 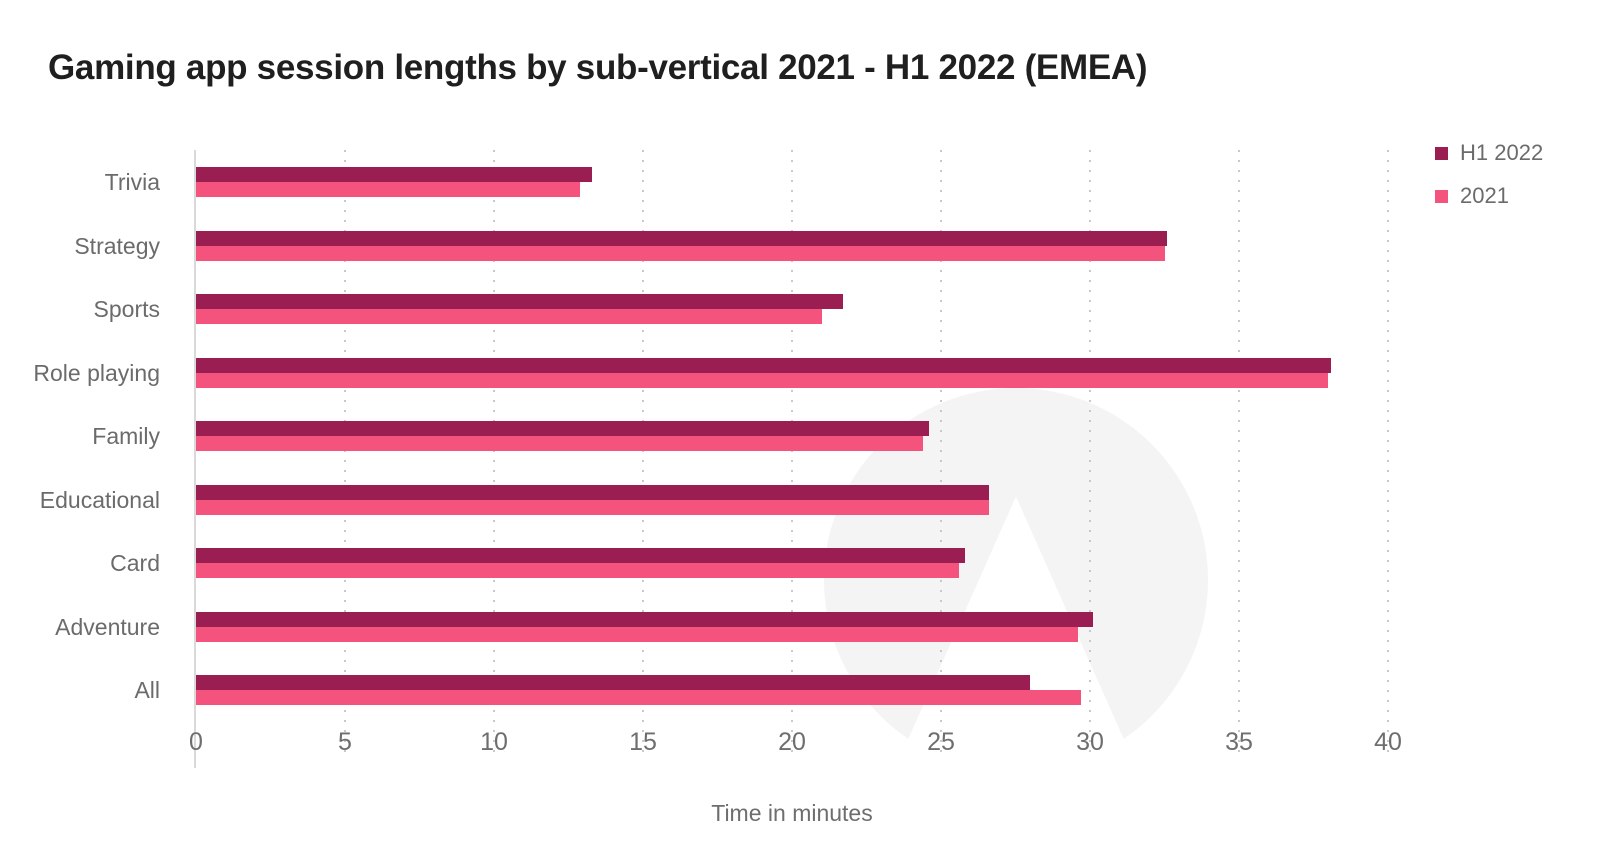 What do you see at coordinates (563, 428) in the screenshot?
I see `bar-family-h1-2022` at bounding box center [563, 428].